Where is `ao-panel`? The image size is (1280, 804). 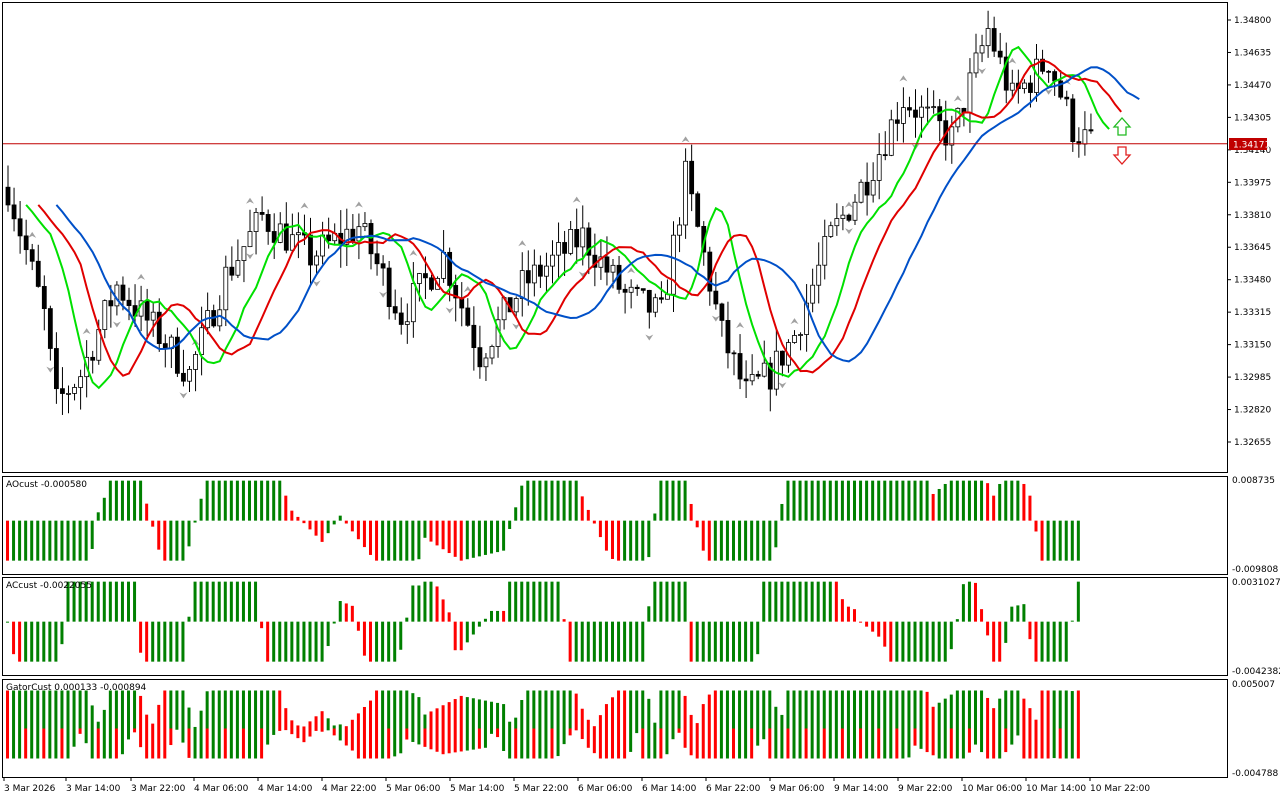
ao-panel is located at coordinates (615, 525).